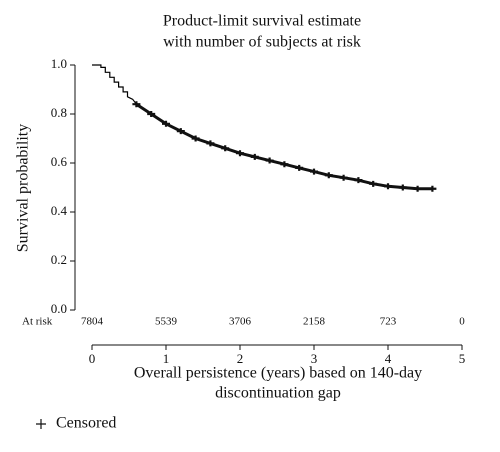 The width and height of the screenshot is (500, 452). What do you see at coordinates (41, 424) in the screenshot?
I see `legend-symbol` at bounding box center [41, 424].